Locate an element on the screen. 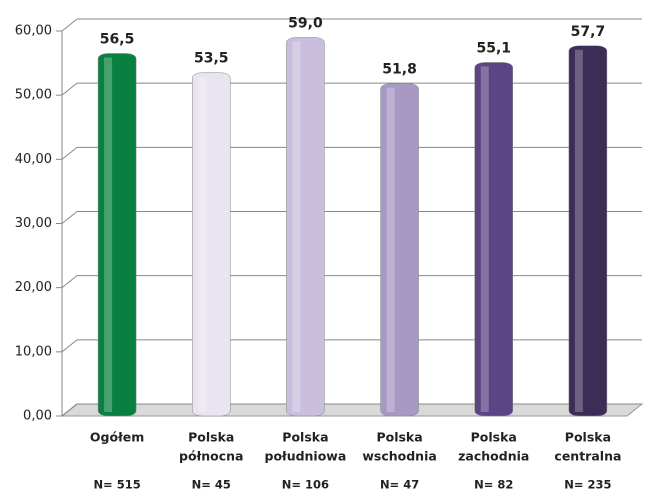 The height and width of the screenshot is (496, 655). value-label: 53,5 is located at coordinates (211, 59).